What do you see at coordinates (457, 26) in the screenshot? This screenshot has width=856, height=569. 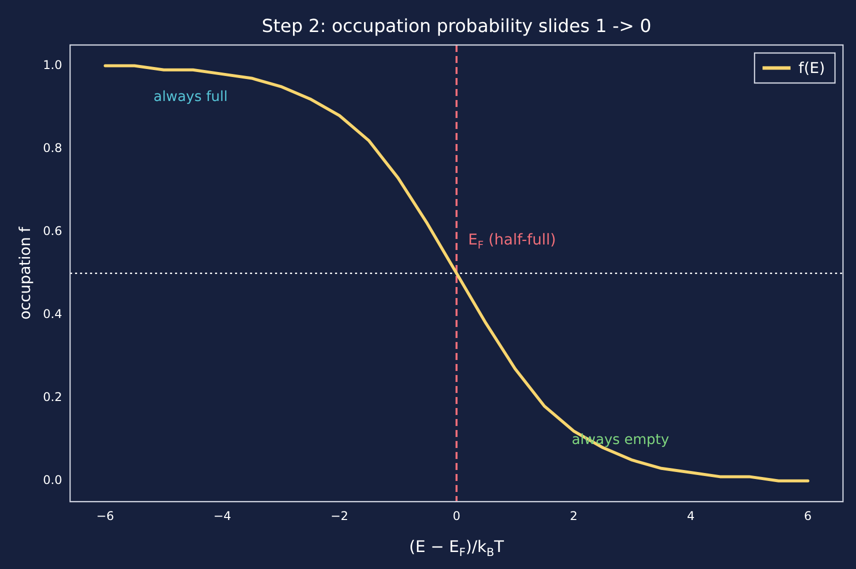 I see `chart-title: Step 2: occupation probability slides 1 -> 0` at bounding box center [457, 26].